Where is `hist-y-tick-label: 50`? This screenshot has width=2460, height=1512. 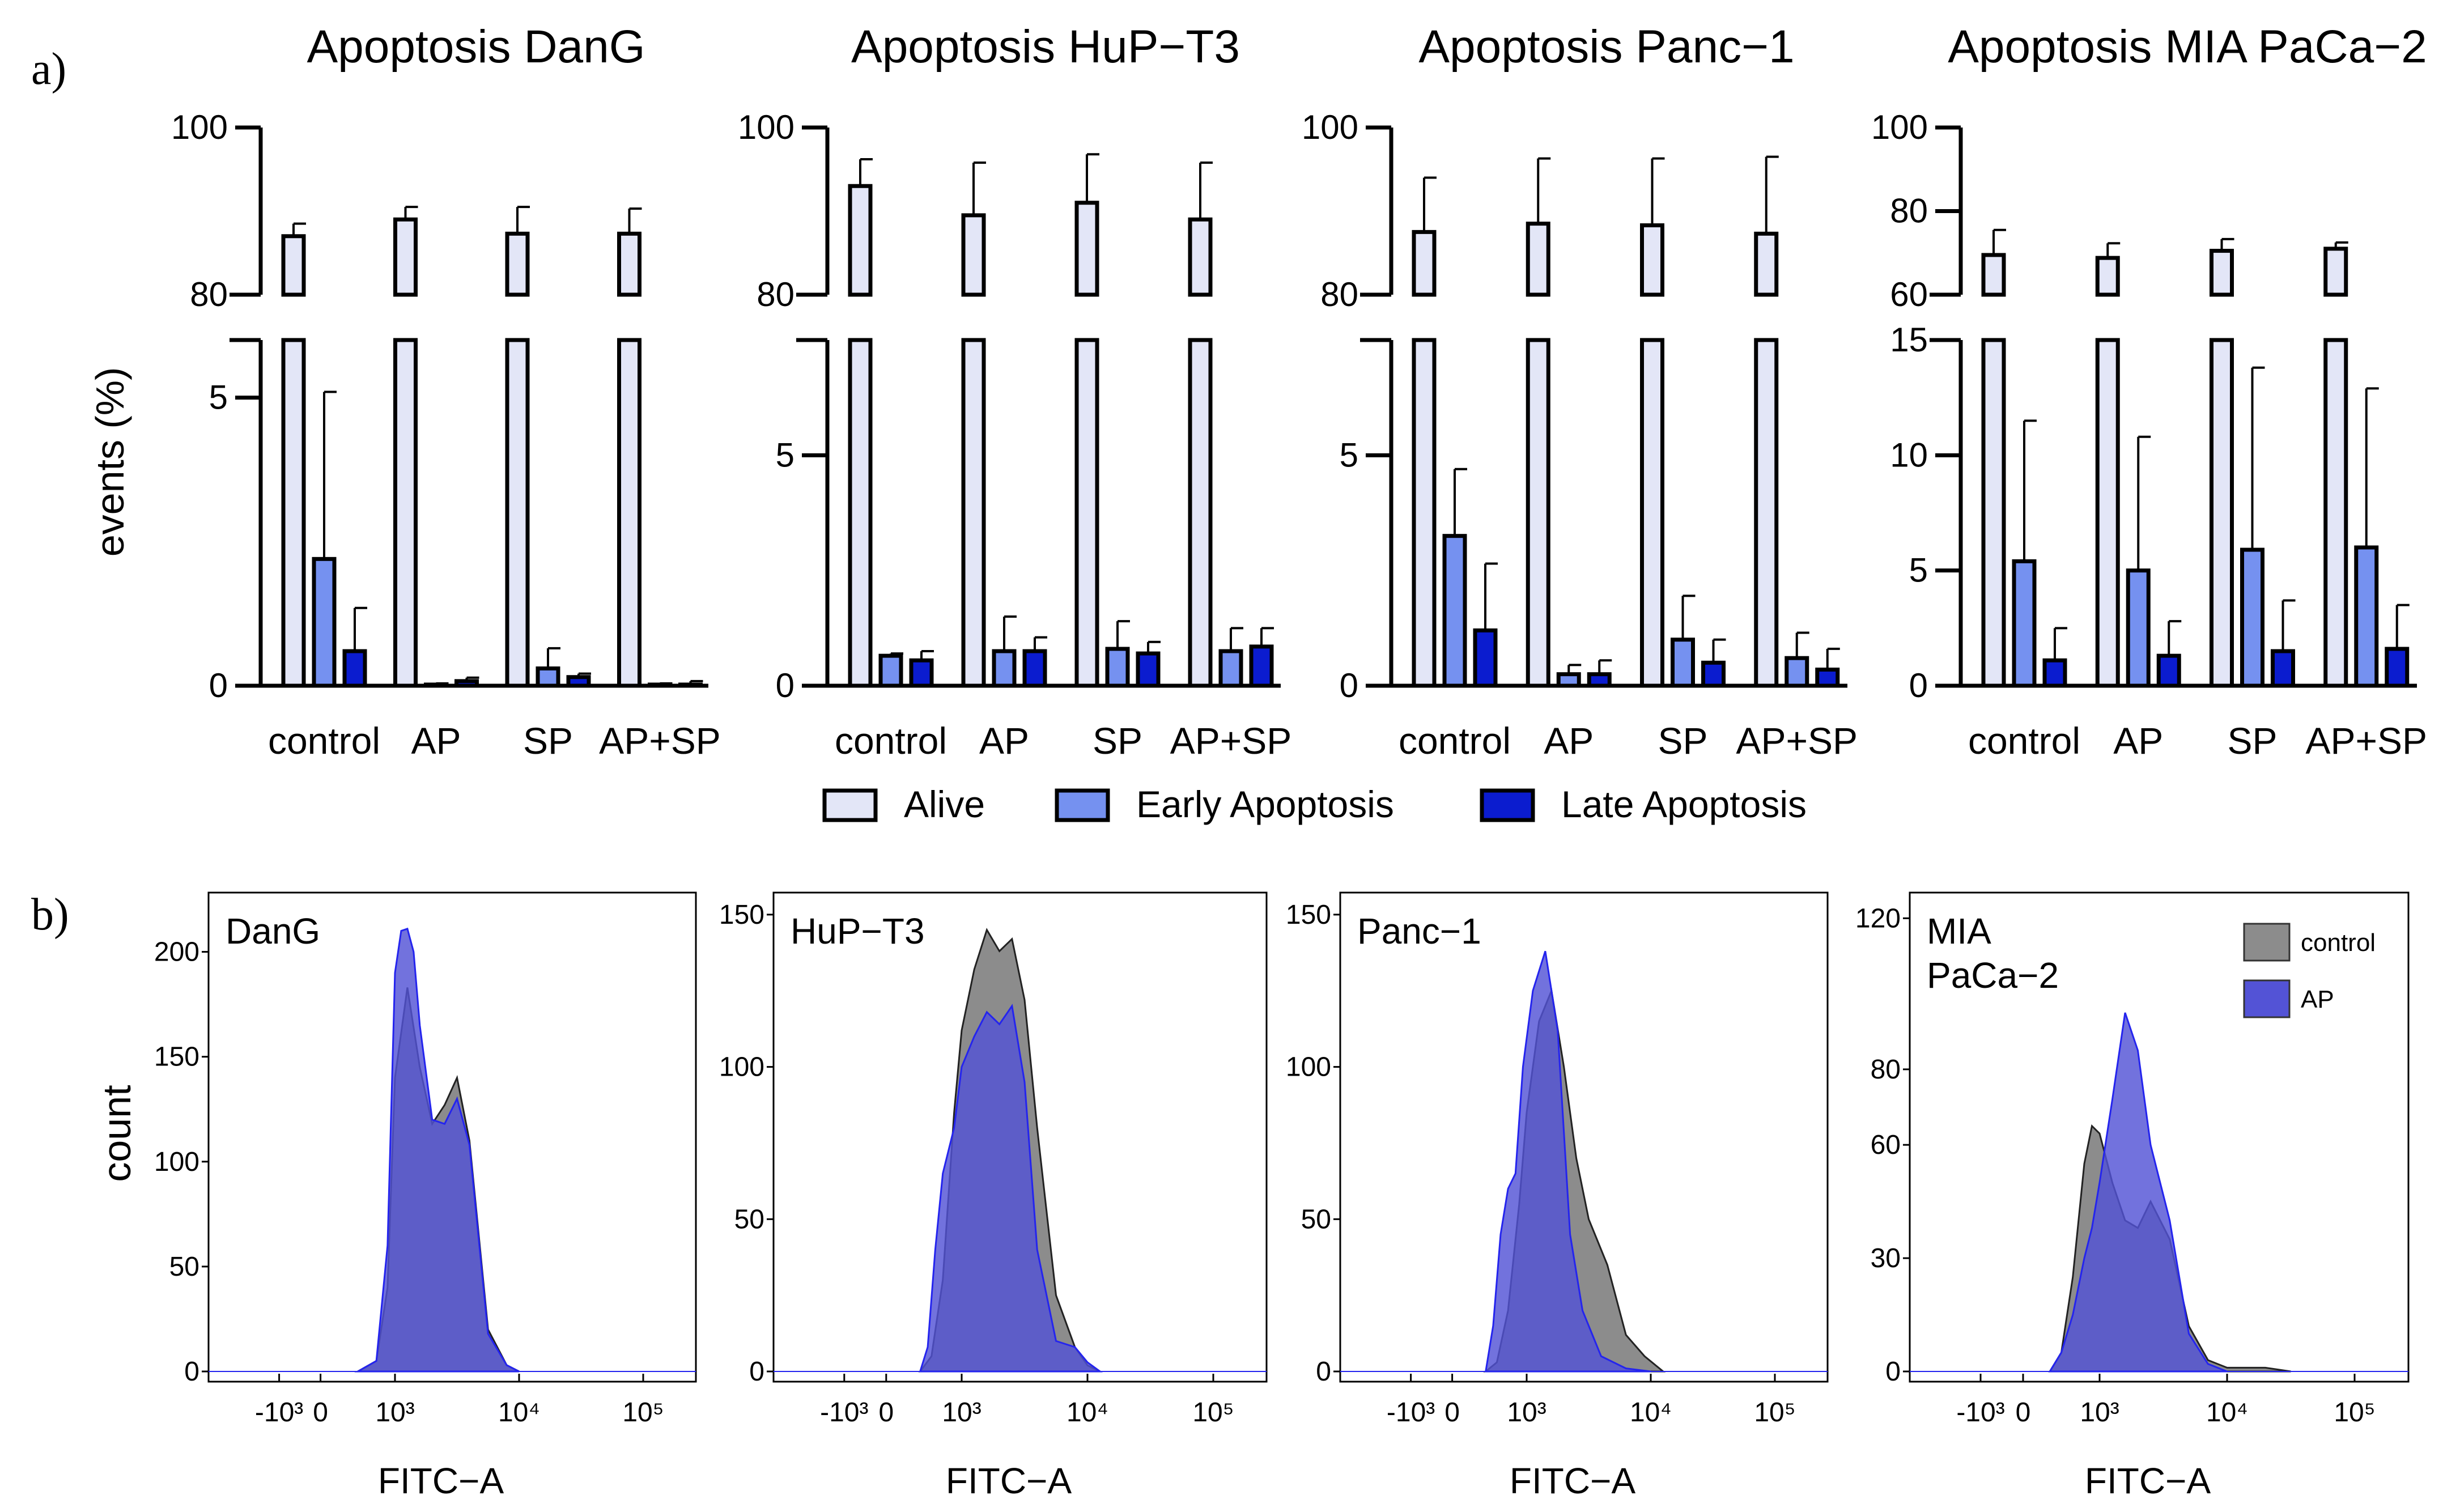 hist-y-tick-label: 50 is located at coordinates (1316, 1219).